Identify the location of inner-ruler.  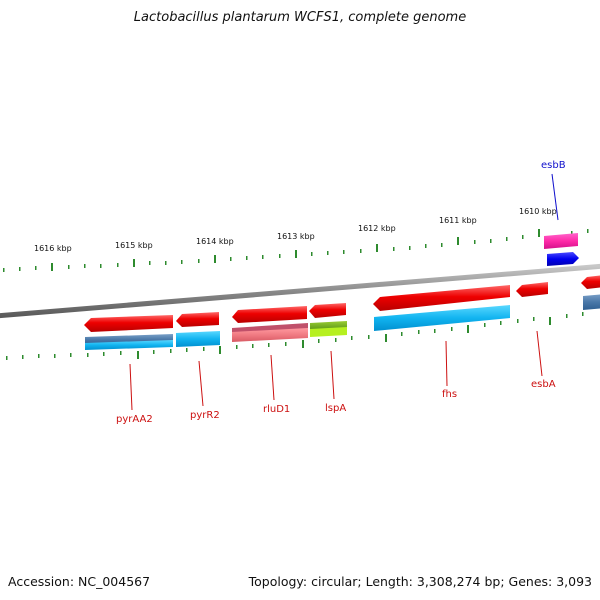
(295, 336).